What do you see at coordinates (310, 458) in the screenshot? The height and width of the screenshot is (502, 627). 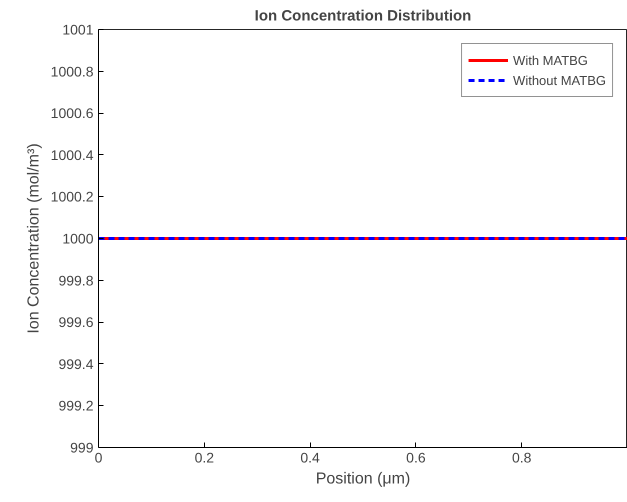 I see `x-tick-label: 0.4` at bounding box center [310, 458].